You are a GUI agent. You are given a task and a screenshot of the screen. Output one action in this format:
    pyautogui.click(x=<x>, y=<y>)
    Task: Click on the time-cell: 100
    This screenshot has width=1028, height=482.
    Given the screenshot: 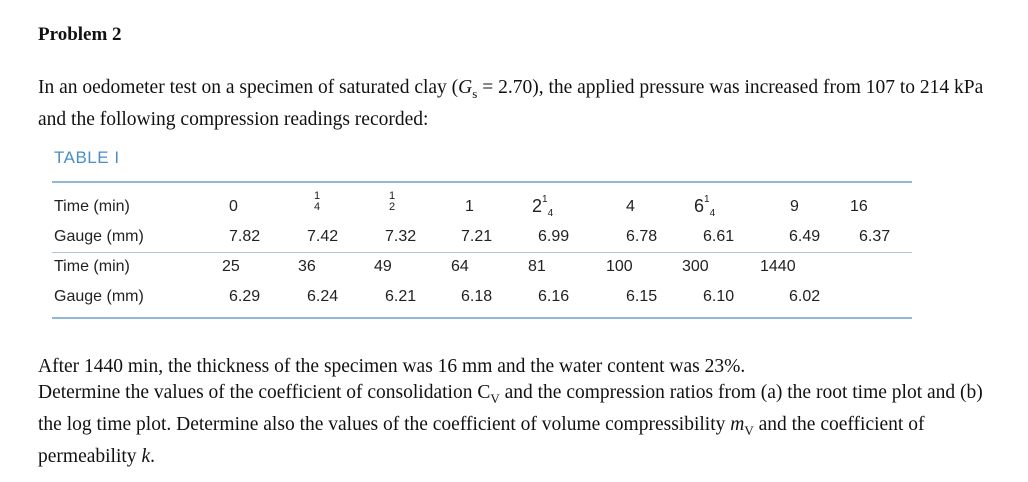 What is the action you would take?
    pyautogui.click(x=619, y=266)
    